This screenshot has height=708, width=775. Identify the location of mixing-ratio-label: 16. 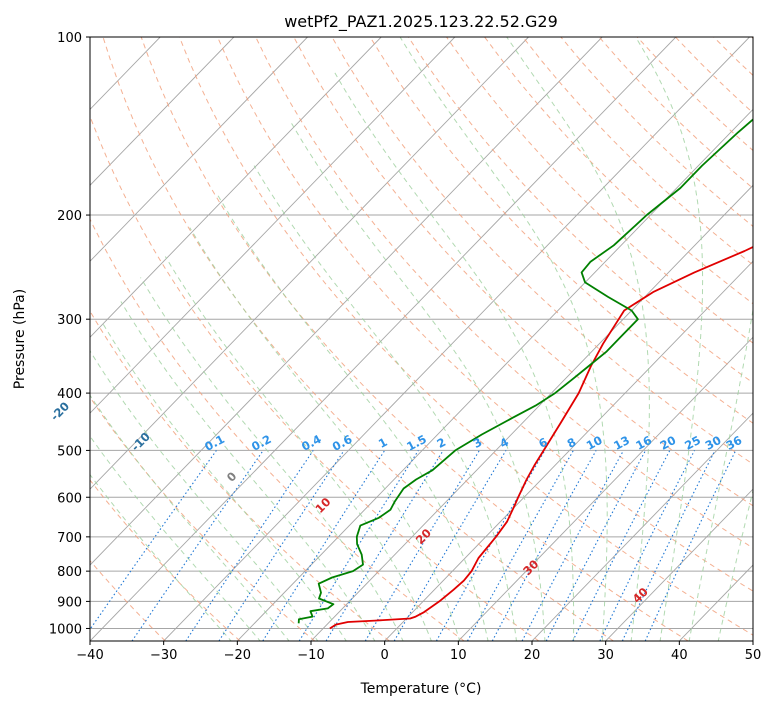
(643, 443).